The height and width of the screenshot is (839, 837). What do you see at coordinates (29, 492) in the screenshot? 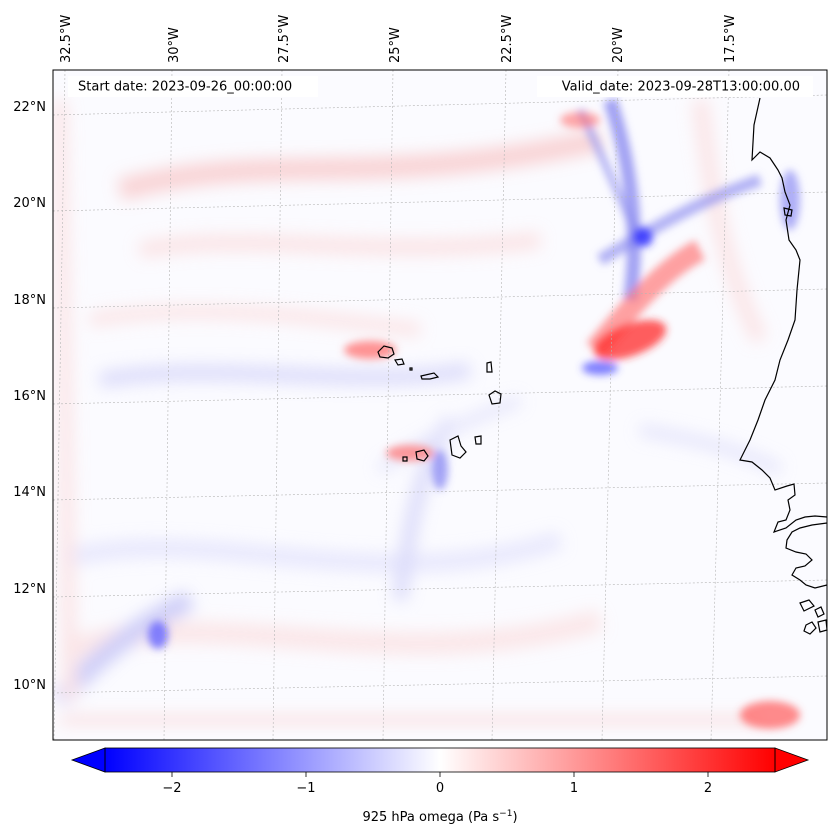
I see `lat-label-14n: 14°N` at bounding box center [29, 492].